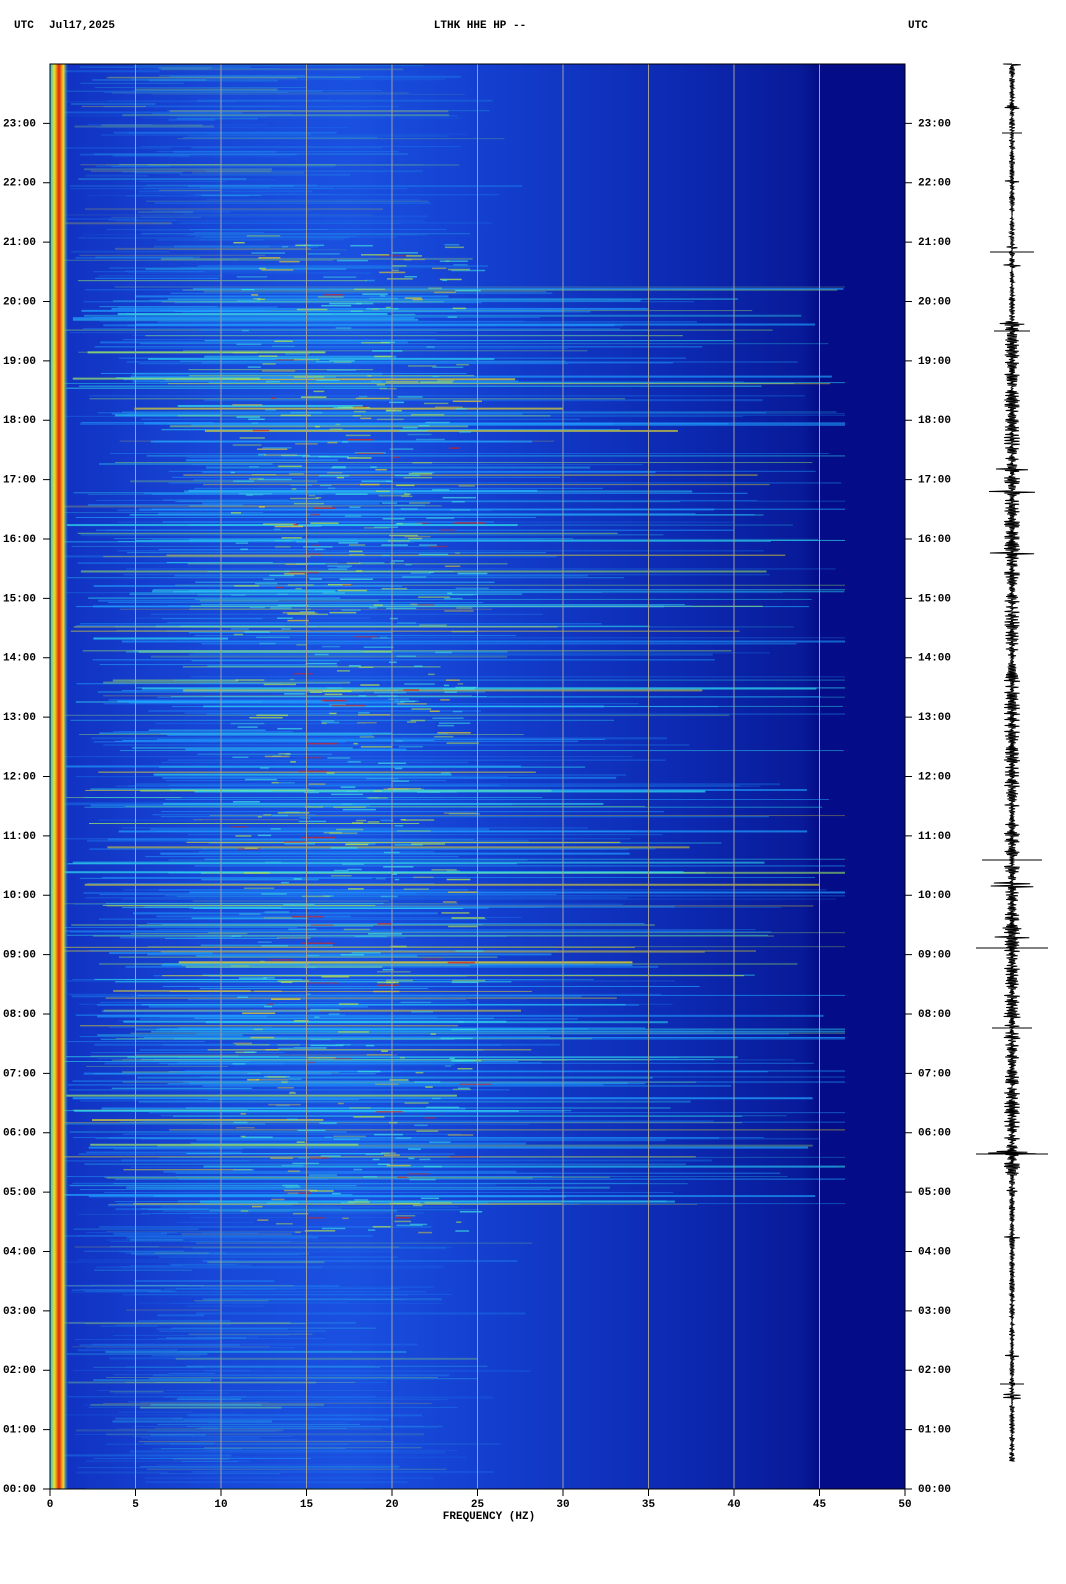  I want to click on y-tick-label-right: 21:00, so click(934, 243).